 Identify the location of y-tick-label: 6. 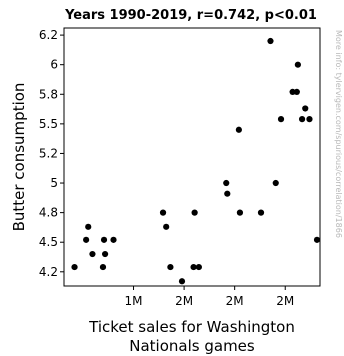
(54, 65).